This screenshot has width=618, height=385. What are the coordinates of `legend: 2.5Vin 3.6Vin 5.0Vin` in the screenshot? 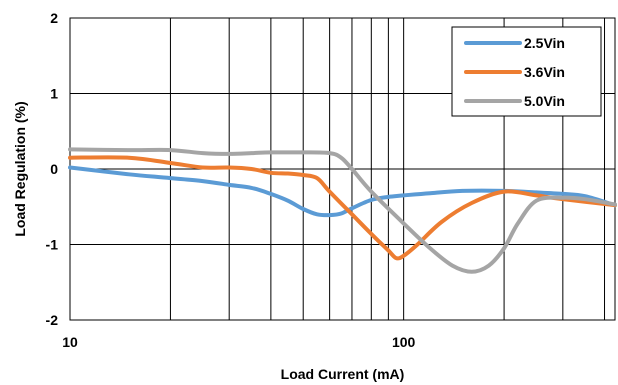 It's located at (526, 71).